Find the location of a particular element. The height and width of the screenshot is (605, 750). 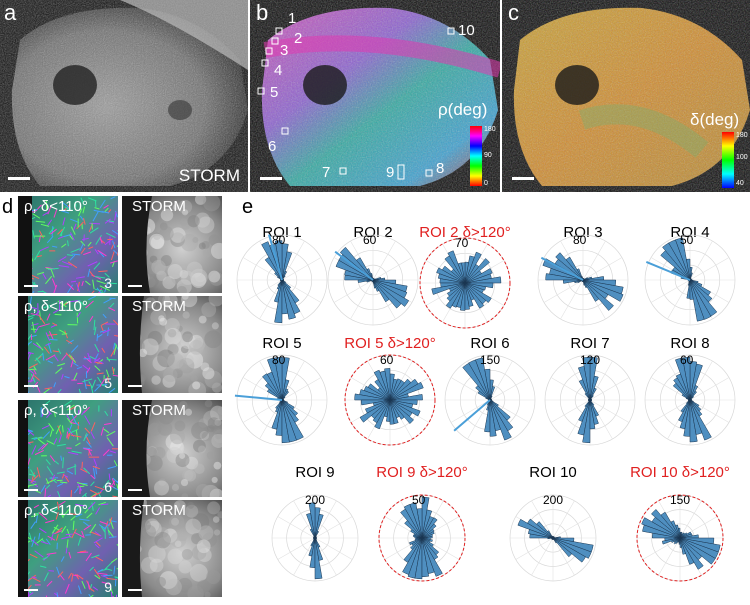

radial-max-label: 200 is located at coordinates (315, 500).